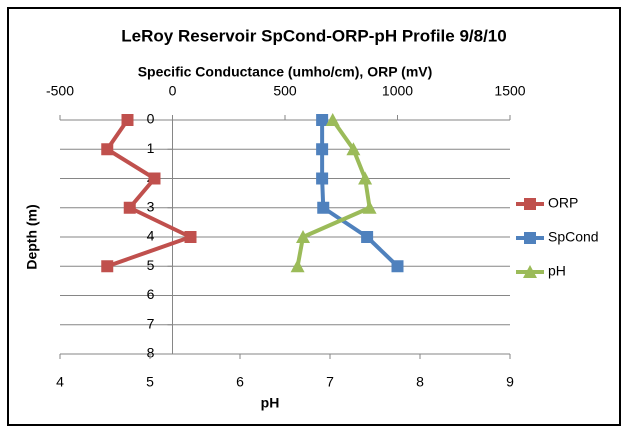  What do you see at coordinates (151, 236) in the screenshot?
I see `y-tick-label: 4` at bounding box center [151, 236].